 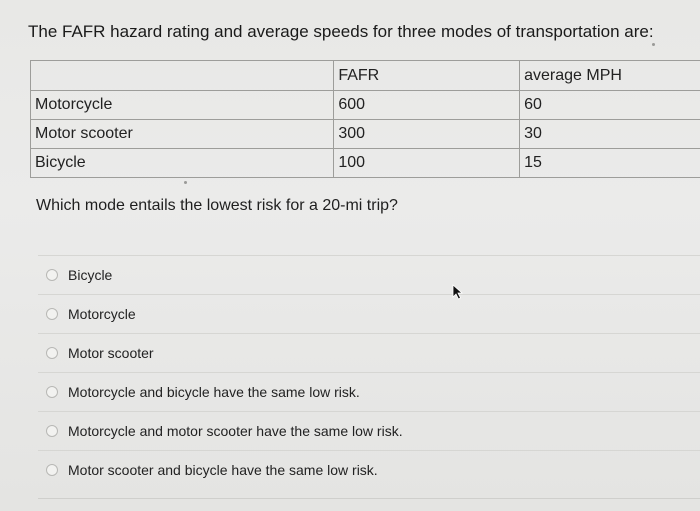 I want to click on table-cell: Bicycle, so click(x=182, y=163).